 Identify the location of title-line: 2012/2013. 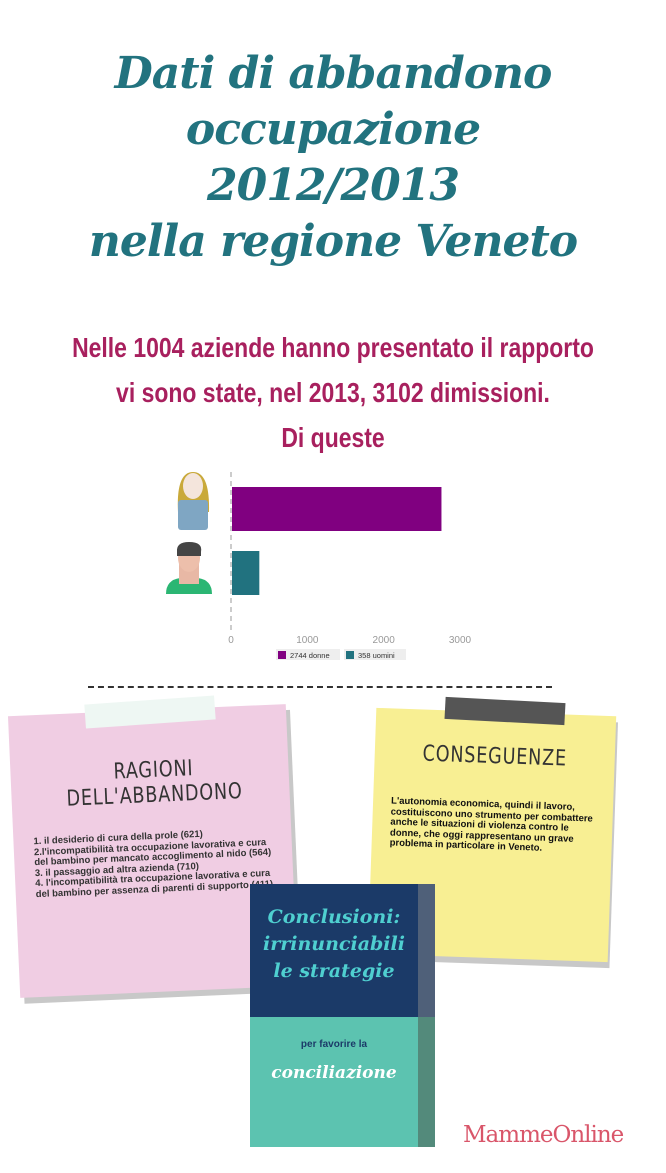
(333, 185).